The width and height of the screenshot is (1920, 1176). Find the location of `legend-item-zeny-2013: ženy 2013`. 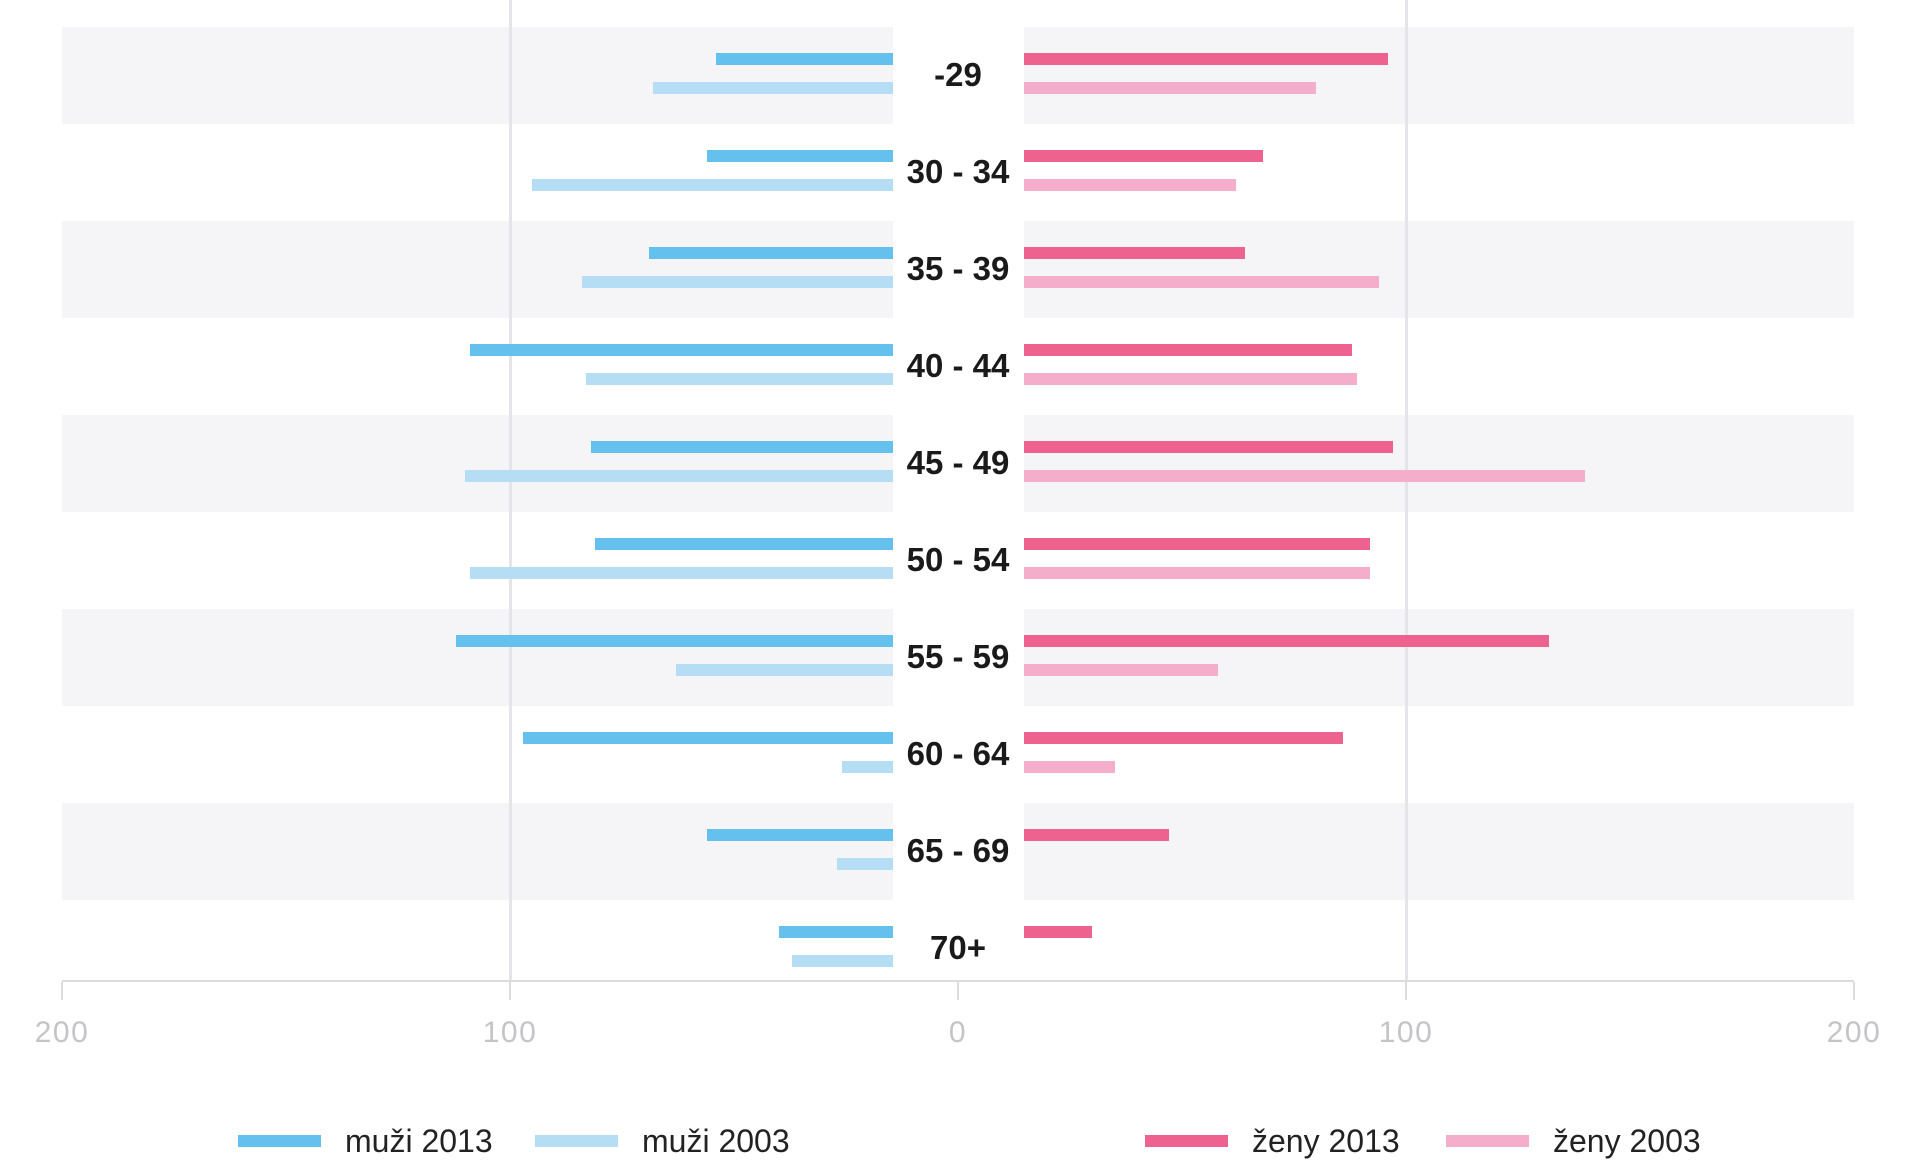

legend-item-zeny-2013: ženy 2013 is located at coordinates (1272, 1141).